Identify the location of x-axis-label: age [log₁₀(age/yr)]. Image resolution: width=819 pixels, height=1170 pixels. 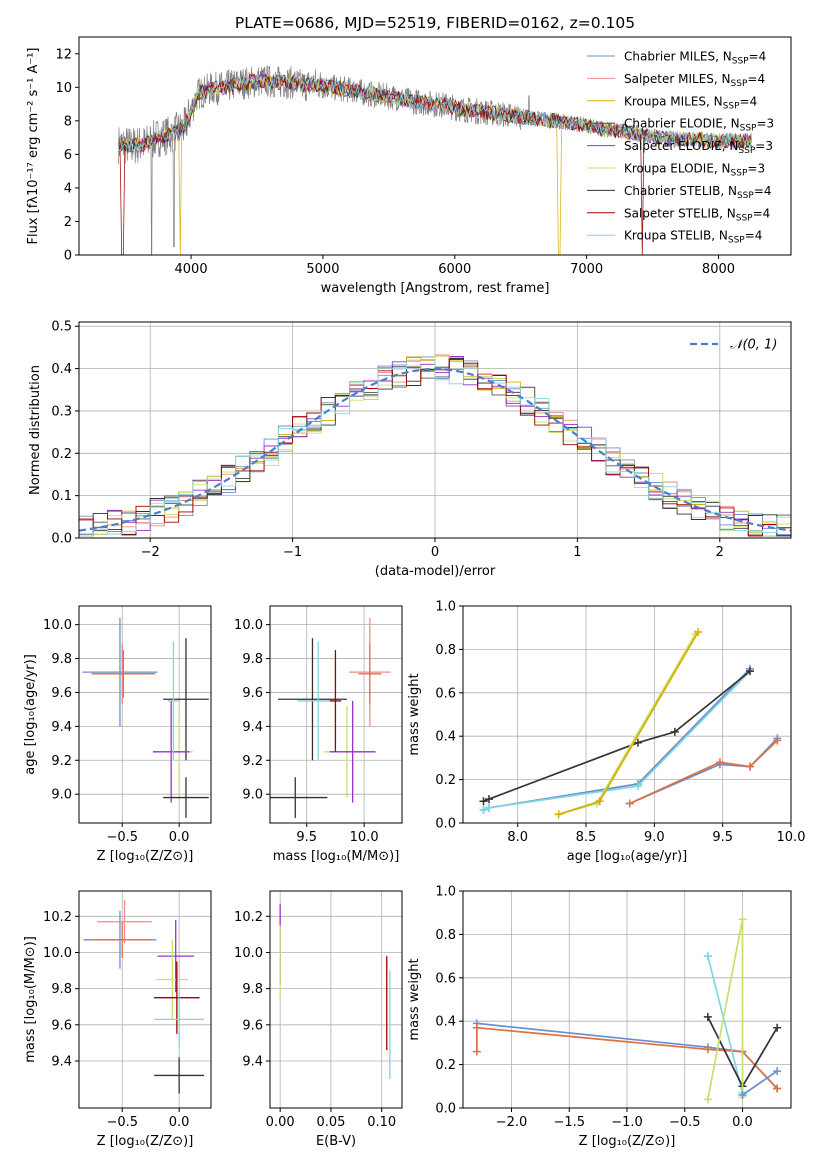
(627, 856).